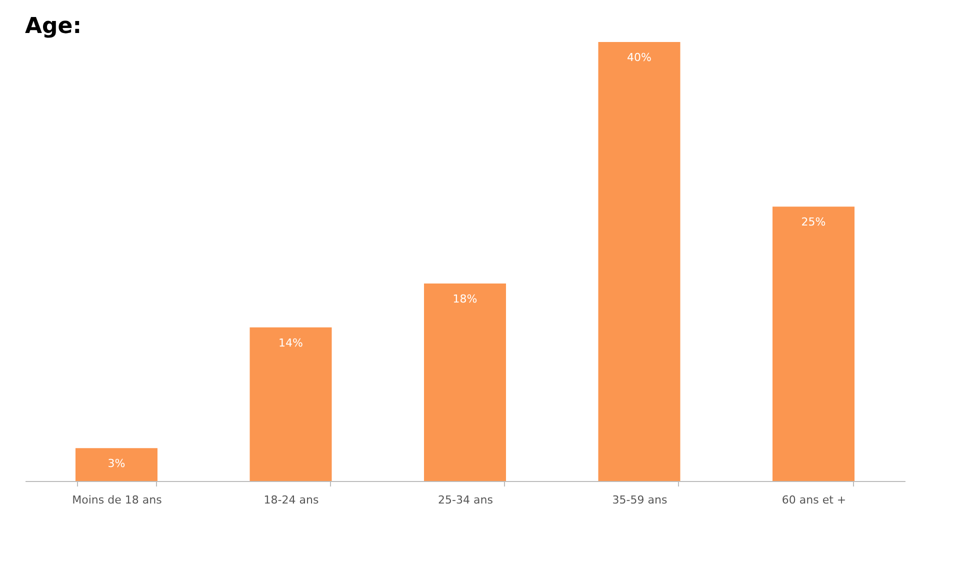 Image resolution: width=972 pixels, height=575 pixels. I want to click on x-tick-label: Moins de 18 ans, so click(117, 500).